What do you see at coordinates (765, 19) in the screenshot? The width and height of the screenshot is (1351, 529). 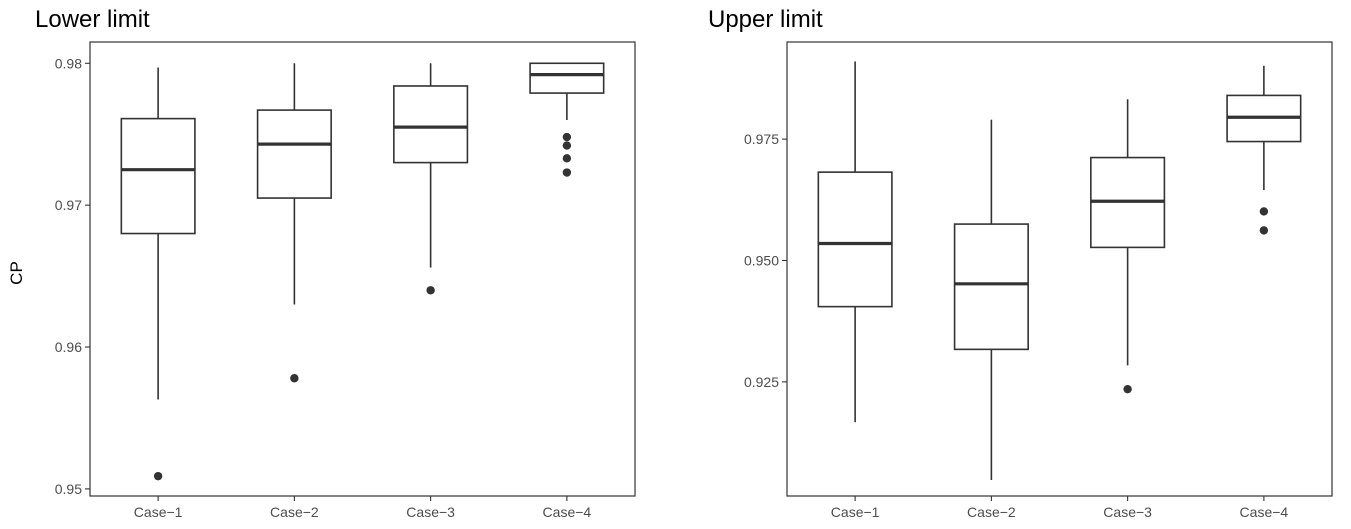 I see `upper-limit-title: Upper limit` at bounding box center [765, 19].